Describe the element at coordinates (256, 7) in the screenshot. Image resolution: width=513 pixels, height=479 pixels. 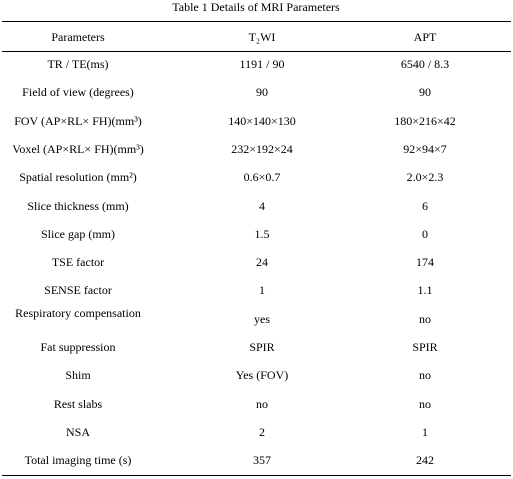
I see `table-title: Table 1 Details of MRI Parameters` at that location.